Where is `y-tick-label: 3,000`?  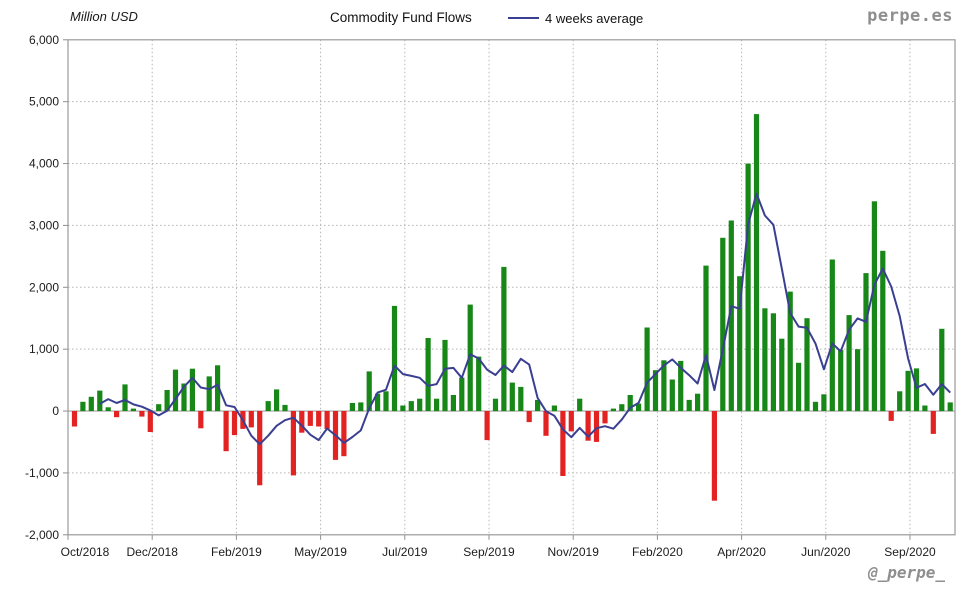 y-tick-label: 3,000 is located at coordinates (44, 225).